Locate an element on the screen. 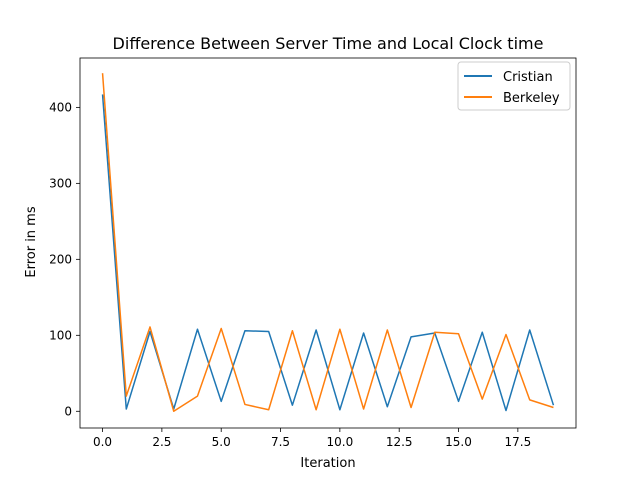 Image resolution: width=640 pixels, height=484 pixels. y-tick-label: 100 is located at coordinates (60, 335).